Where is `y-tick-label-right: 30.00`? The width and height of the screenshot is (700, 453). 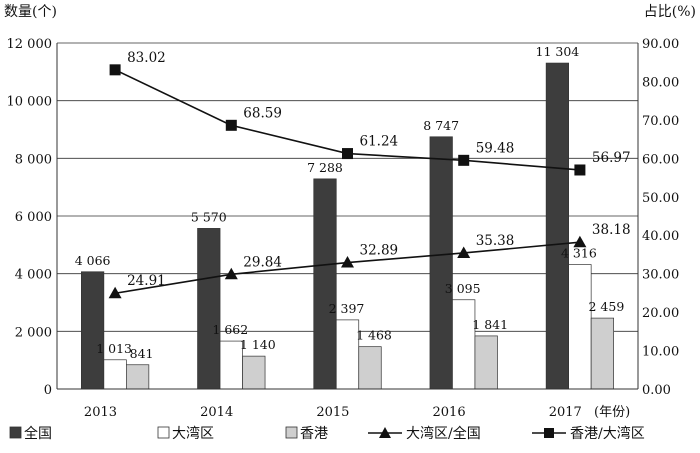 y-tick-label-right: 30.00 is located at coordinates (660, 275).